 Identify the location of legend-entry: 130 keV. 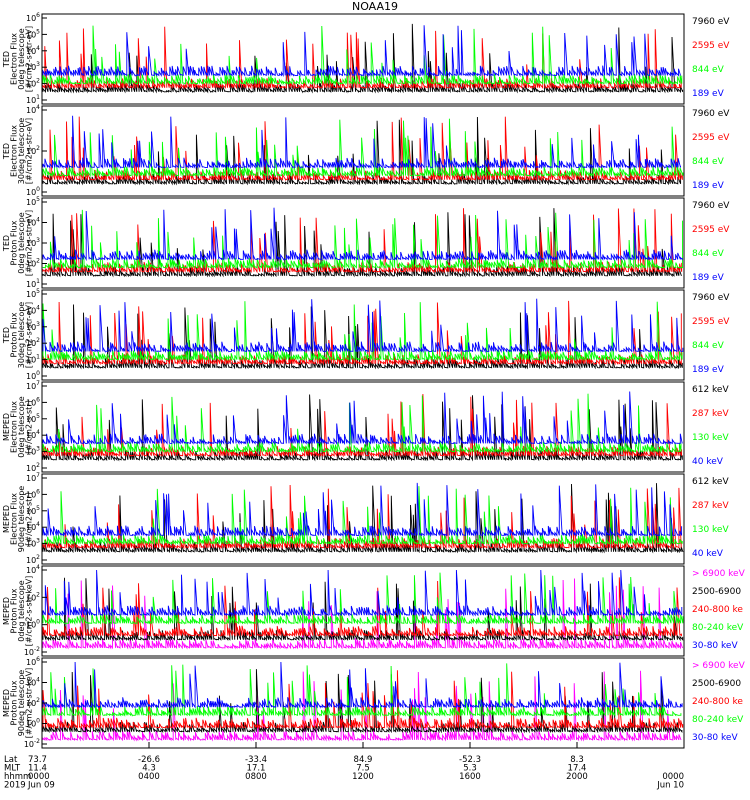
(710, 530).